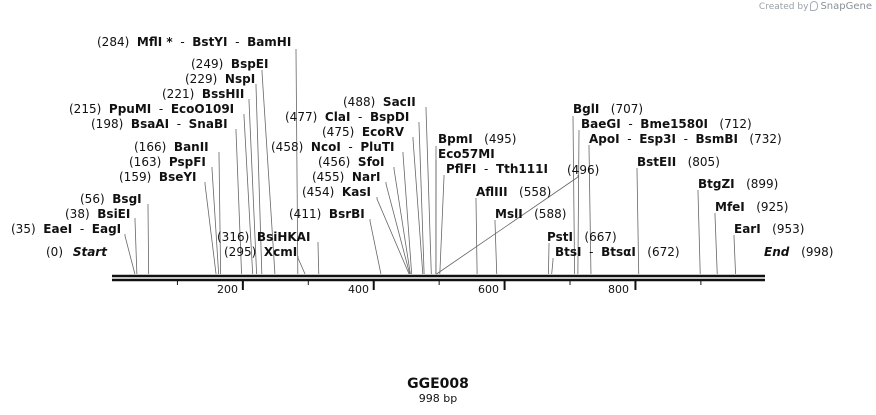 The image size is (876, 415). What do you see at coordinates (127, 199) in the screenshot?
I see `enzyme-name: BsgI` at bounding box center [127, 199].